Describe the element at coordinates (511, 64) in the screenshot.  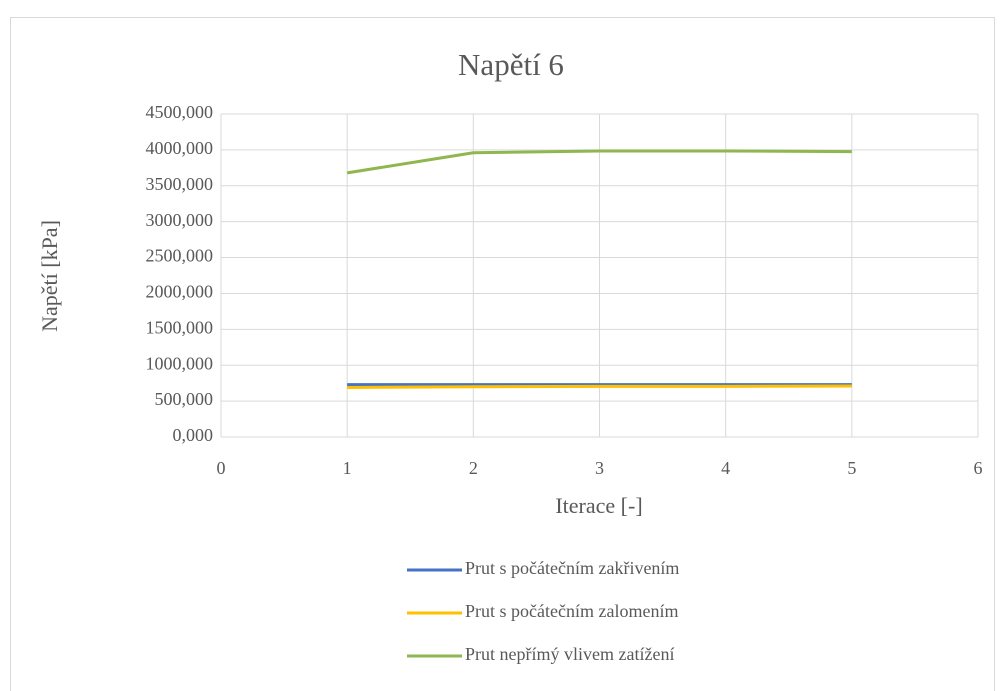
I see `chart-title: Napětí 6` at that location.